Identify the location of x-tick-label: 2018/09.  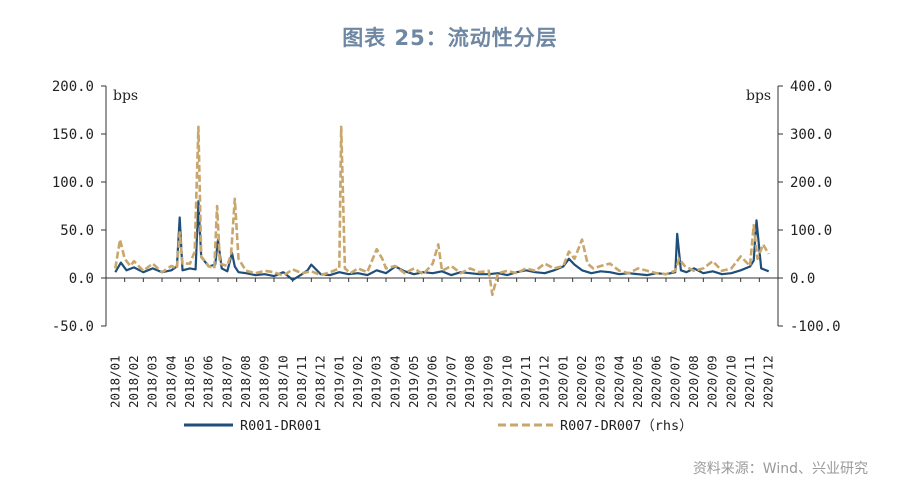
(264, 381).